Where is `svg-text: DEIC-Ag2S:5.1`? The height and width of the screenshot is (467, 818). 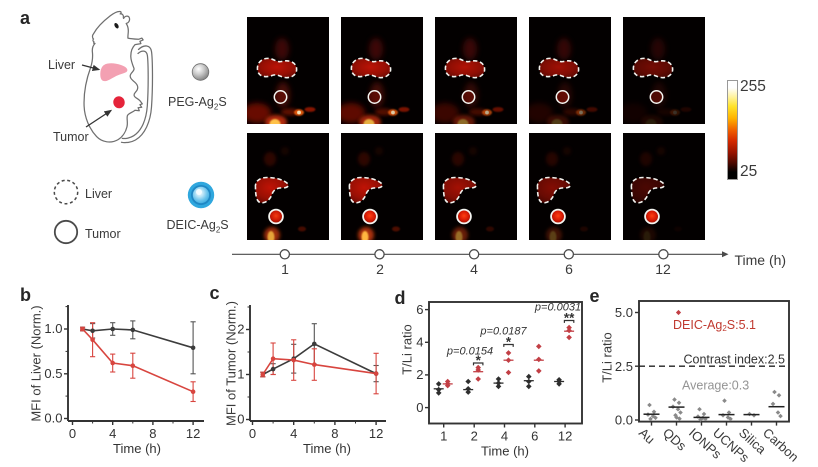 svg-text: DEIC-Ag2S:5.1 is located at coordinates (714, 325).